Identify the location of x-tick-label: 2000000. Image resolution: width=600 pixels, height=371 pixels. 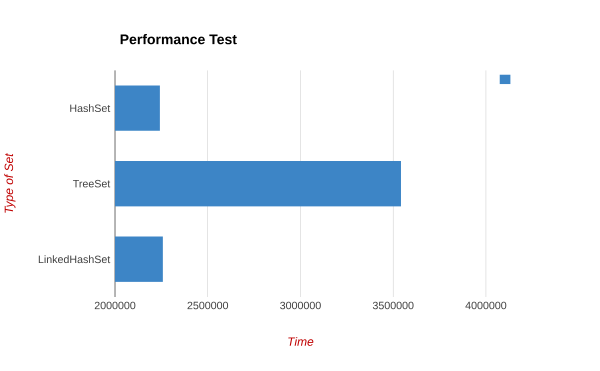
(115, 306).